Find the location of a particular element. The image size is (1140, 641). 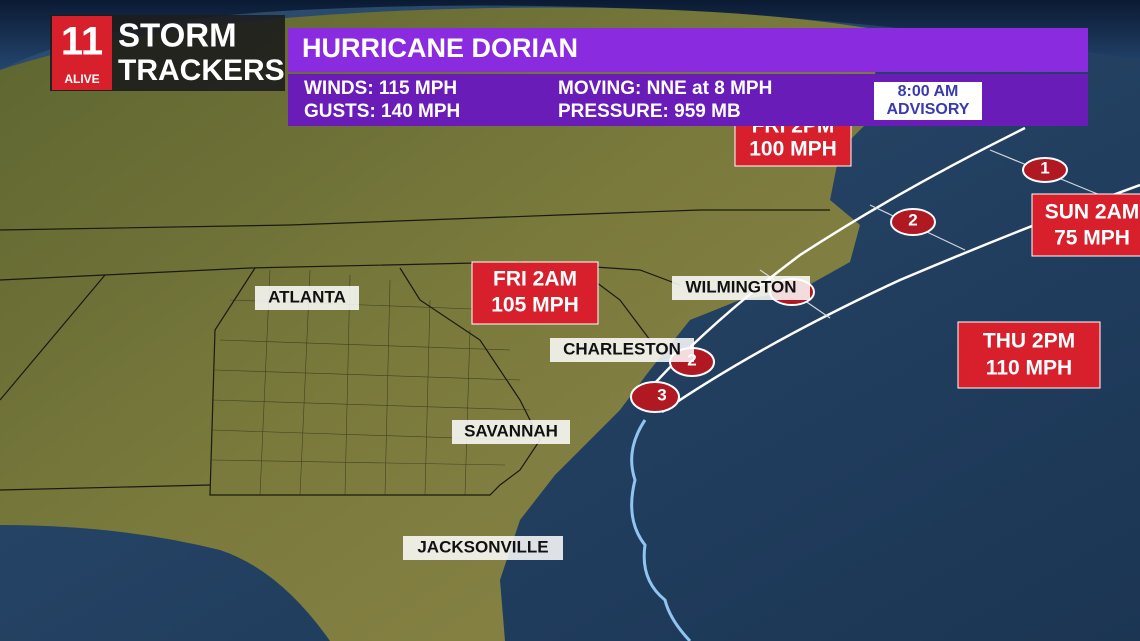

storm-icon: 1 is located at coordinates (1045, 170).